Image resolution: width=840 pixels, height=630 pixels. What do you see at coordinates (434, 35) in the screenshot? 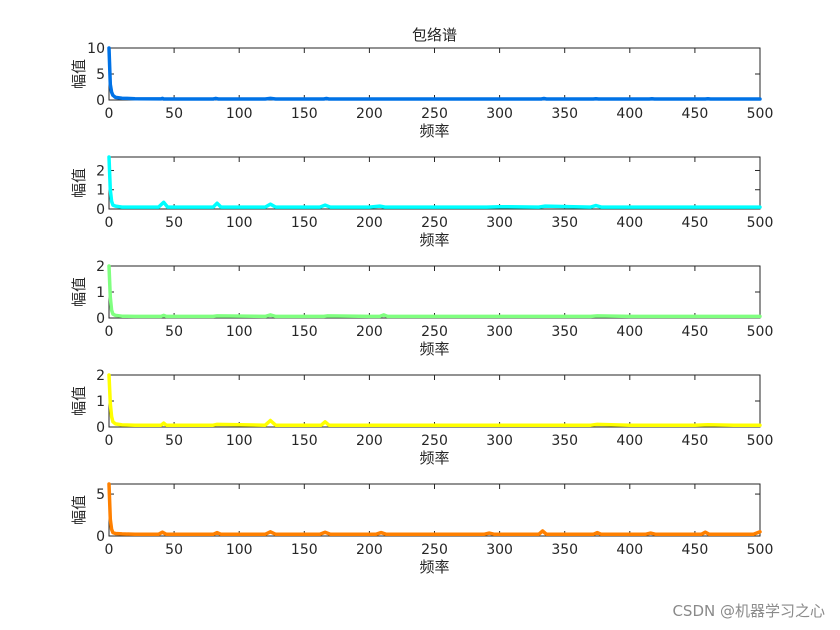
I see `chart-title: 包络谱` at bounding box center [434, 35].